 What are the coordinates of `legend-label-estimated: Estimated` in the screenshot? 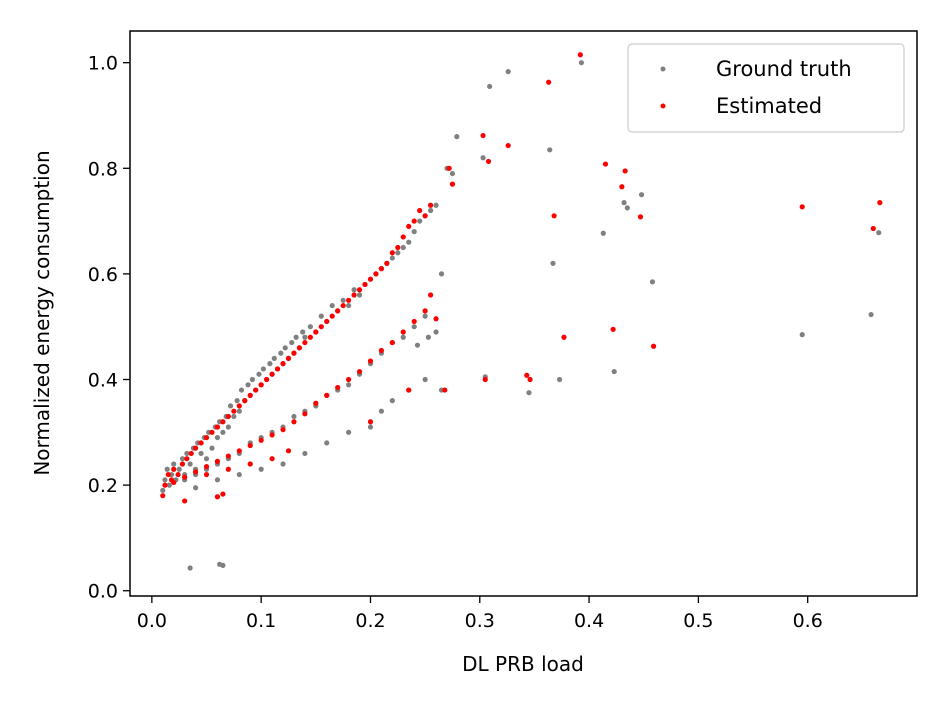 It's located at (769, 106).